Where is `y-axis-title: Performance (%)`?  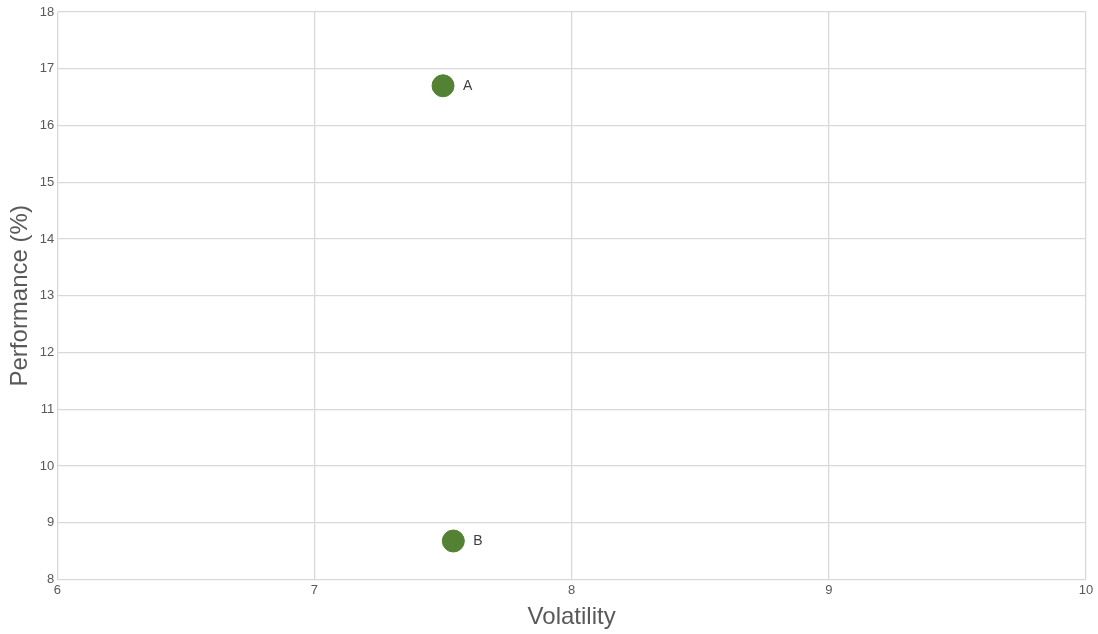 y-axis-title: Performance (%) is located at coordinates (19, 296).